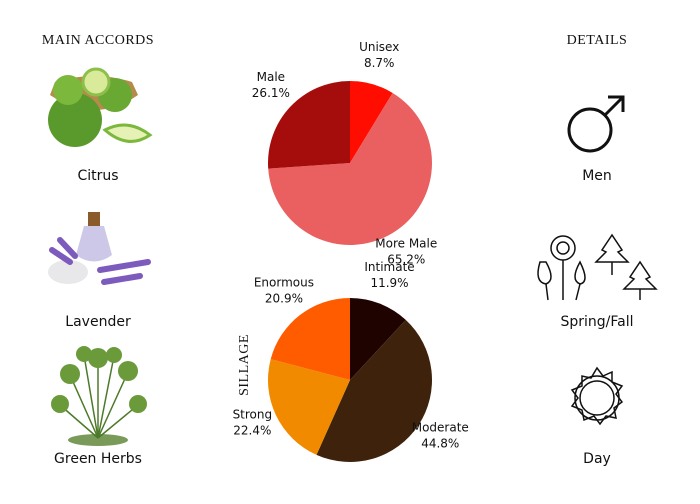 The width and height of the screenshot is (700, 504). Describe the element at coordinates (440, 444) in the screenshot. I see `slice-value: 44.8%` at that location.